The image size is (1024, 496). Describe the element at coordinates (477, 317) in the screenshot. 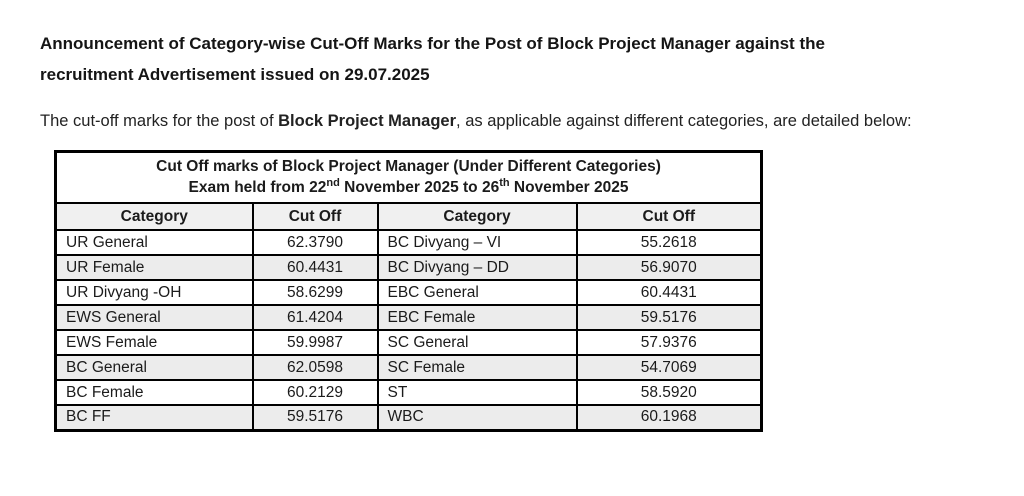

I see `category-cell: EBC Female` at that location.